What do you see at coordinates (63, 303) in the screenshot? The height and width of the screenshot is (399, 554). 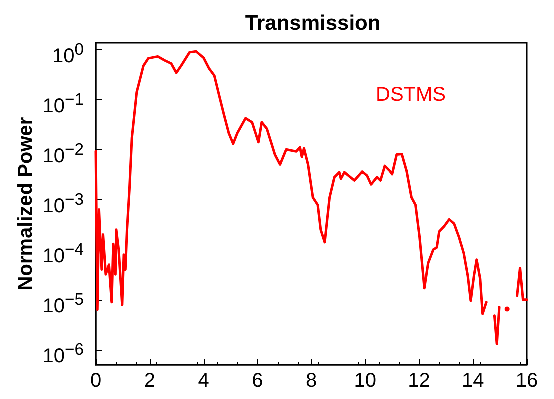 I see `y-tick-label: 10$^{−5}$` at bounding box center [63, 303].